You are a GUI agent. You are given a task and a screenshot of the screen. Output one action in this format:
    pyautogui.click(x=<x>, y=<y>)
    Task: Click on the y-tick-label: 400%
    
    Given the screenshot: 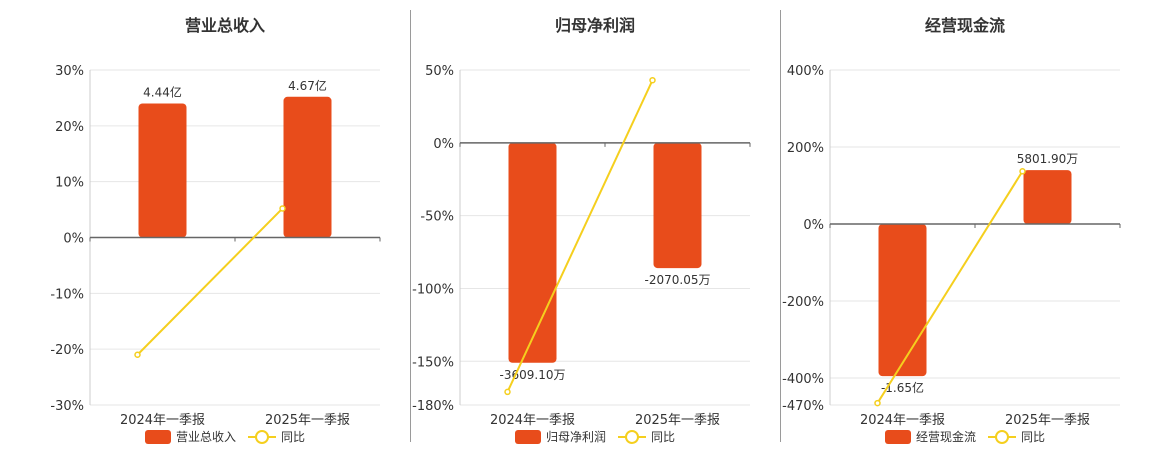 What is the action you would take?
    pyautogui.click(x=805, y=71)
    